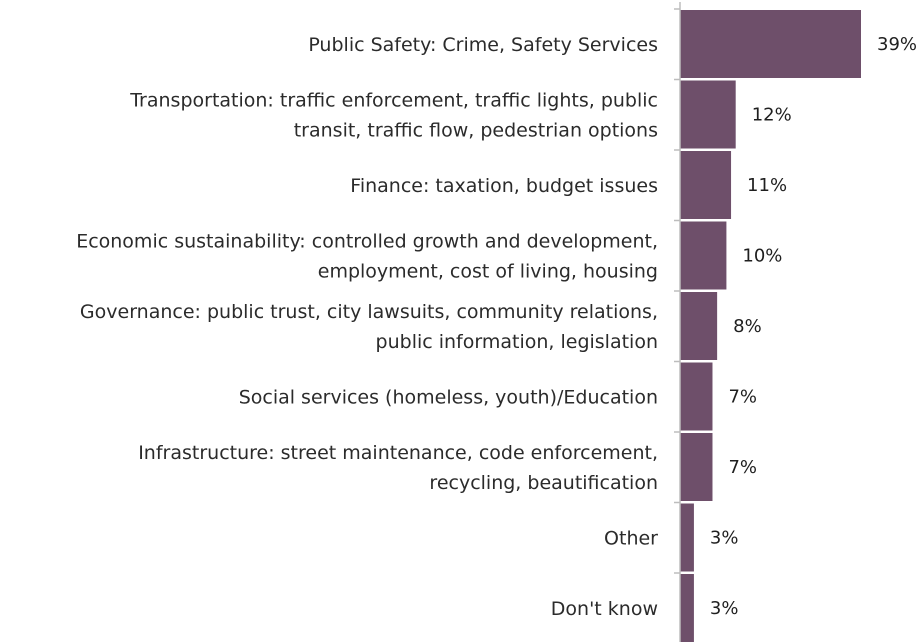  I want to click on value-label-6: 7%, so click(742, 467).